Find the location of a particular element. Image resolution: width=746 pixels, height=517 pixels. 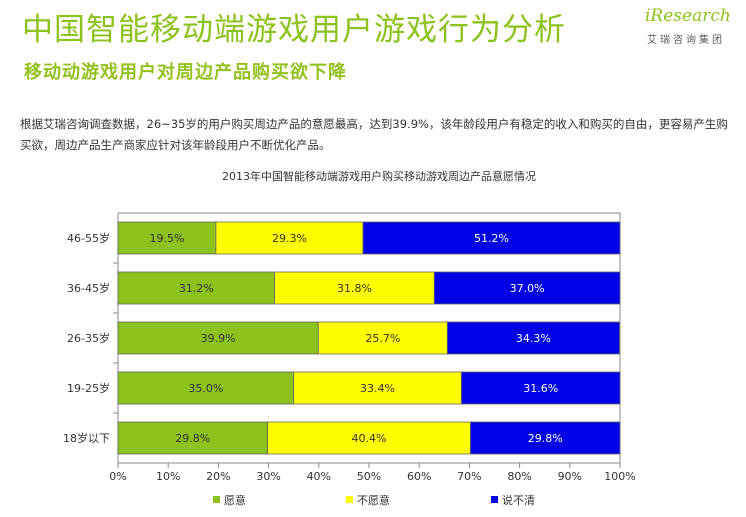

legend-label: 愿意 is located at coordinates (235, 500).